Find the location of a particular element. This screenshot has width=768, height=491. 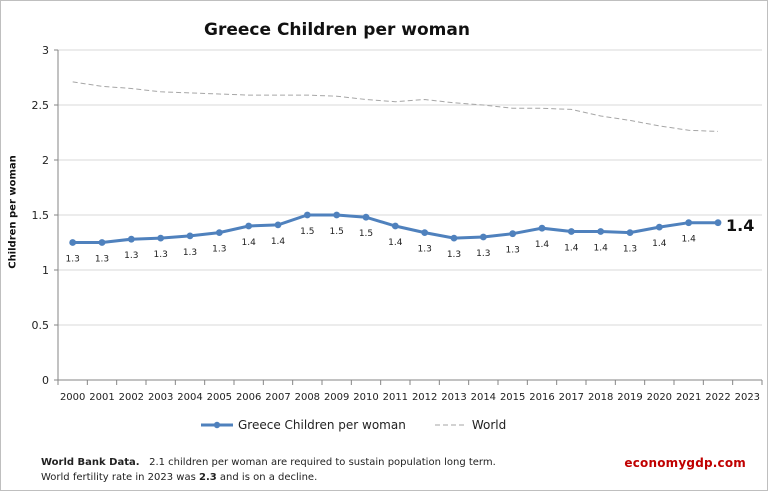

x-tick-label: 2023 is located at coordinates (747, 397).